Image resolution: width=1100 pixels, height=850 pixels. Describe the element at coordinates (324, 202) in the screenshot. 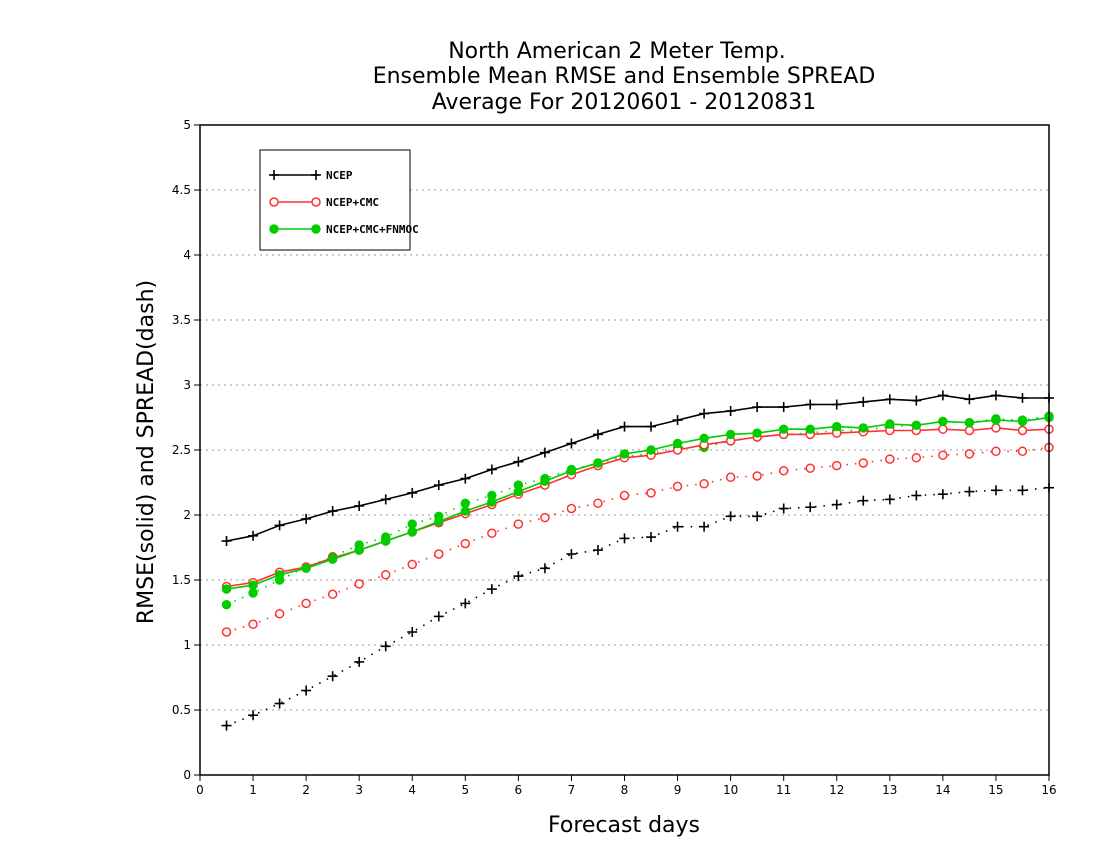

I see `legend-entry: NCEP+CMC` at that location.